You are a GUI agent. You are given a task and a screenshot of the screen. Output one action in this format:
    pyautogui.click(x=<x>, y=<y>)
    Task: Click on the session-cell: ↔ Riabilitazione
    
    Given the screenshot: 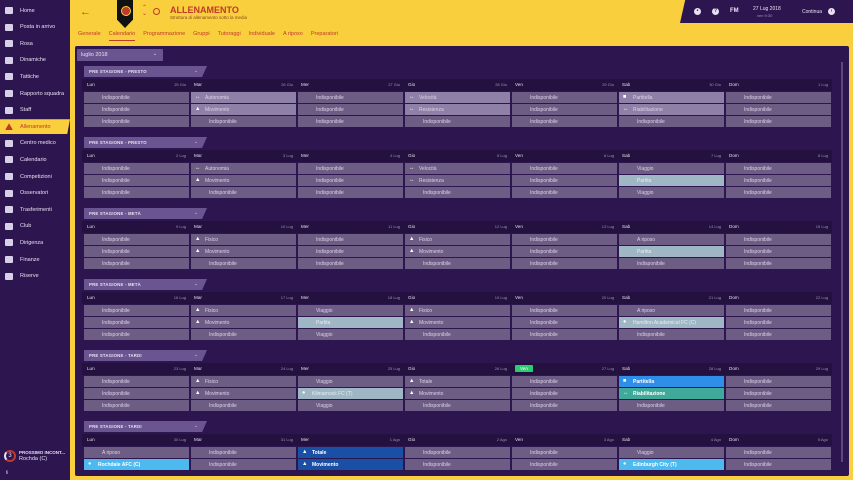 What is the action you would take?
    pyautogui.click(x=671, y=109)
    